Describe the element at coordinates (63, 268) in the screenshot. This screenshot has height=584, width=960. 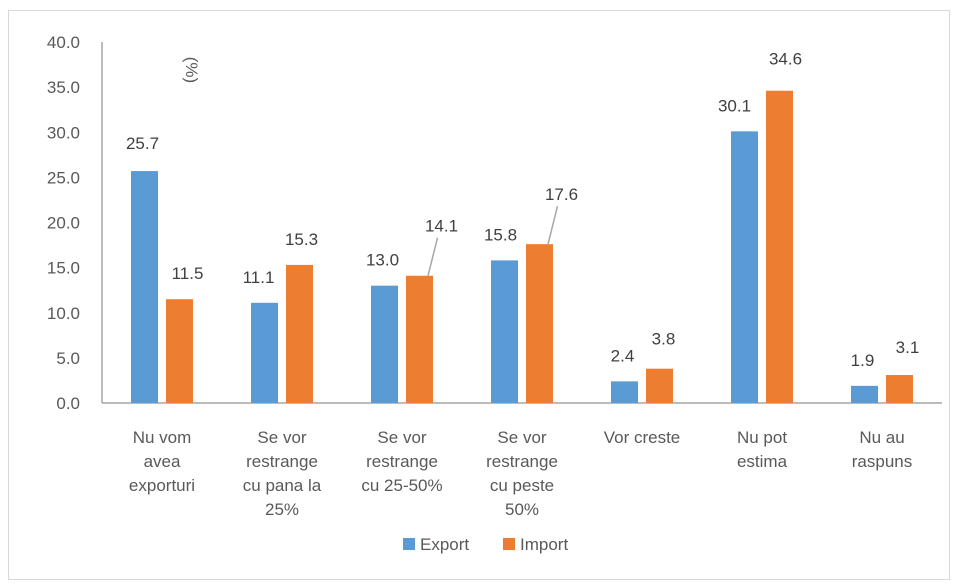
I see `y-tick-label: 15.0` at that location.